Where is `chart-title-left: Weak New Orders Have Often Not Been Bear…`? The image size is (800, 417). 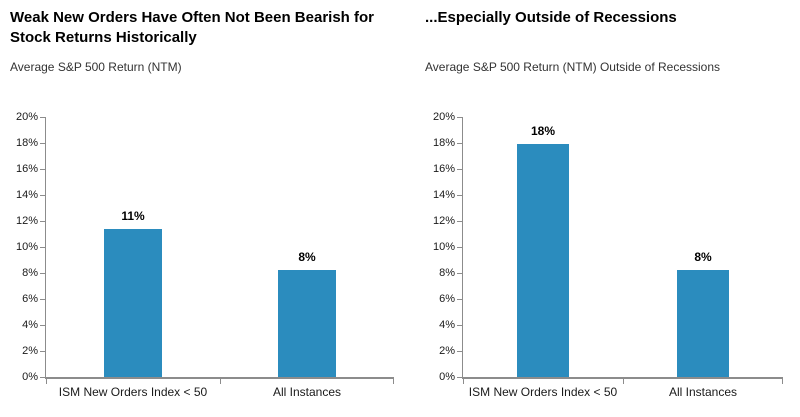
chart-title-left: Weak New Orders Have Often Not Been Bear… is located at coordinates (192, 28).